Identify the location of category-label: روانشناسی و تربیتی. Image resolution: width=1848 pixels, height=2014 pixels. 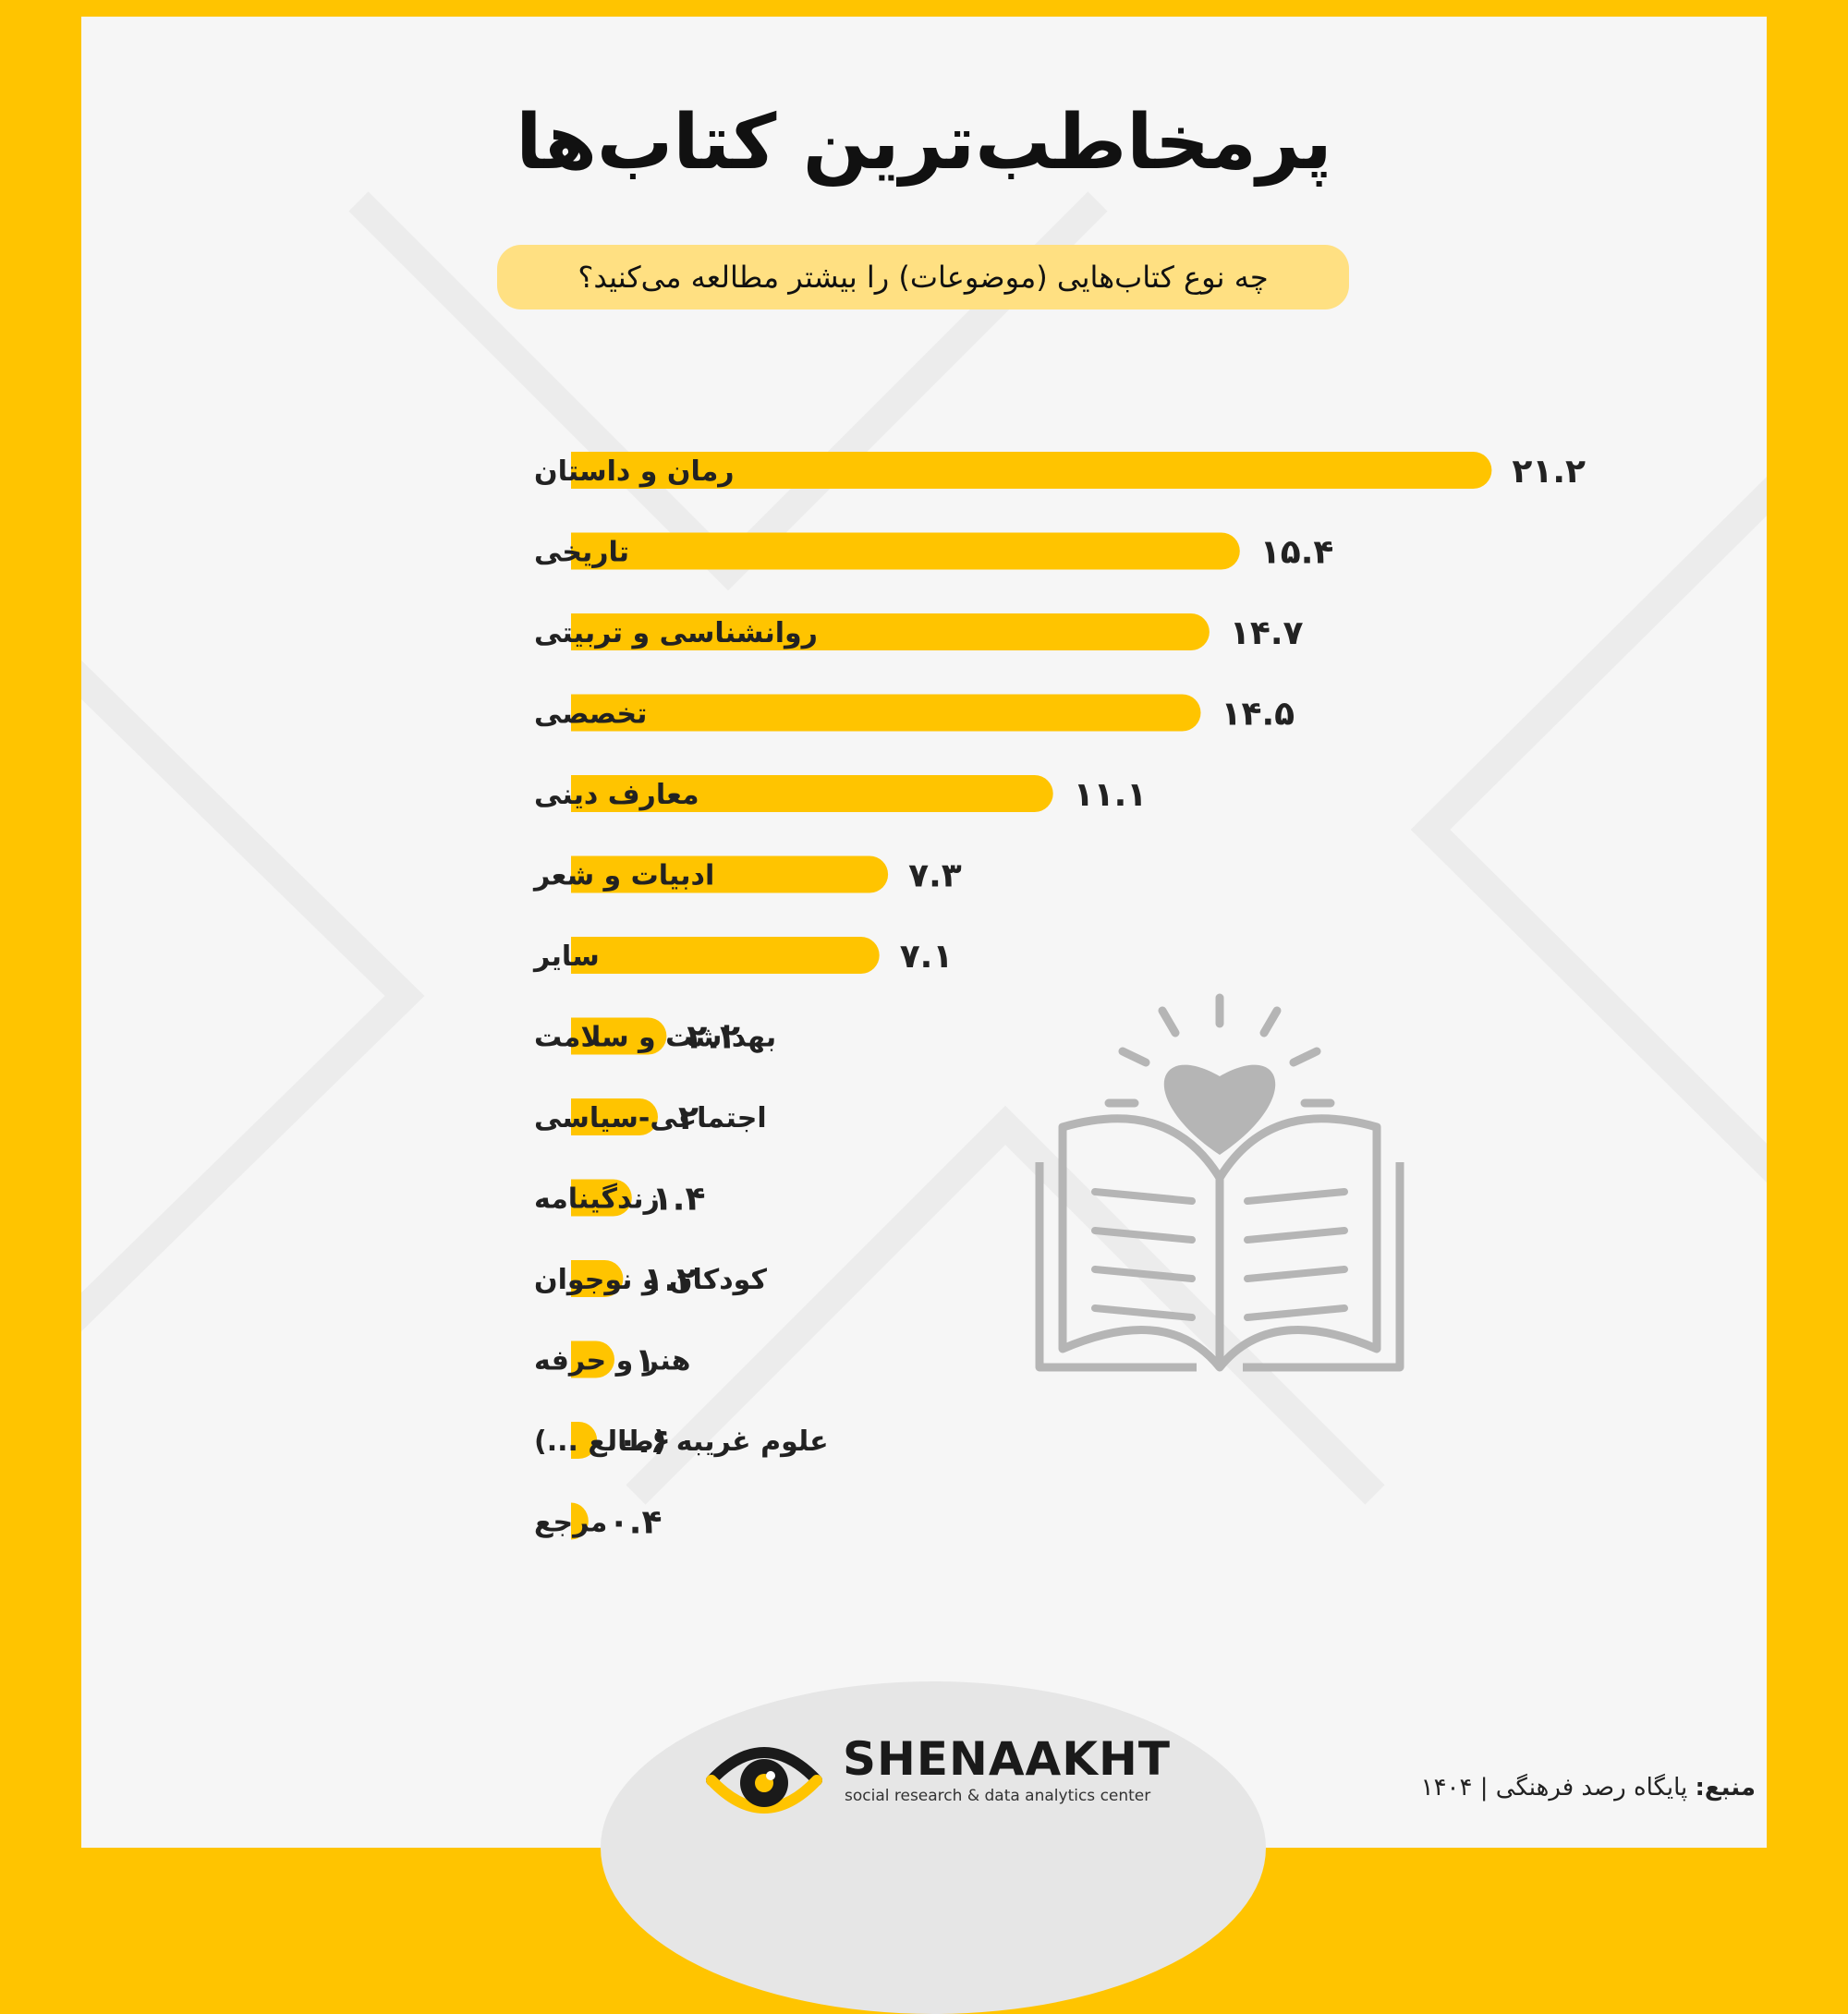
(676, 633).